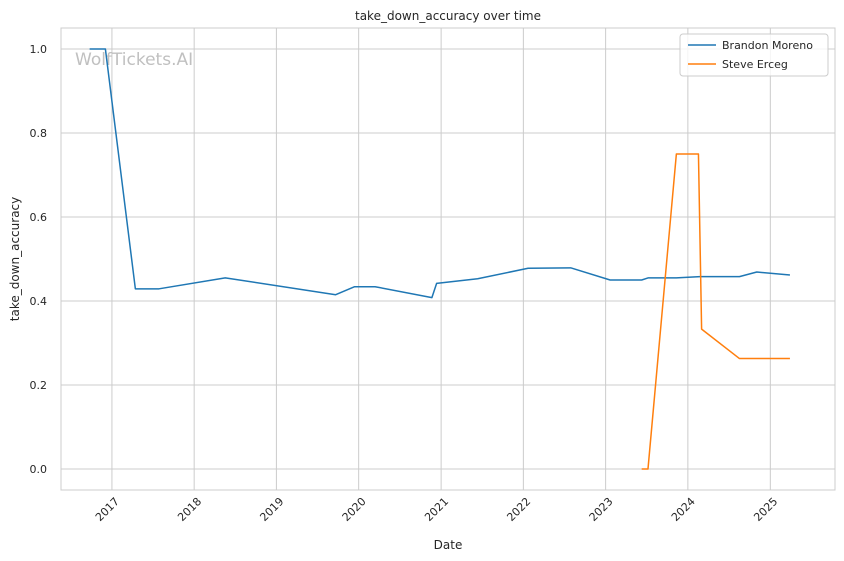  I want to click on y-tick-label: 0.0, so click(39, 469).